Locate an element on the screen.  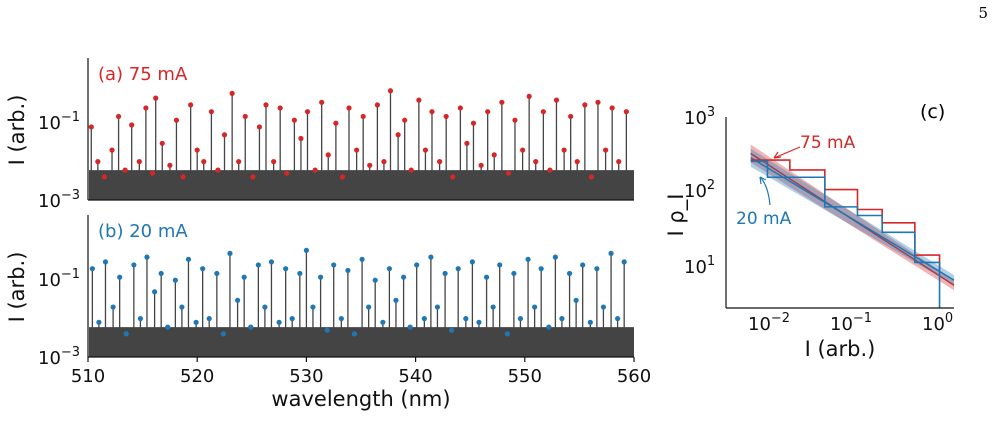
panel-c-fit-bands is located at coordinates (852, 217).